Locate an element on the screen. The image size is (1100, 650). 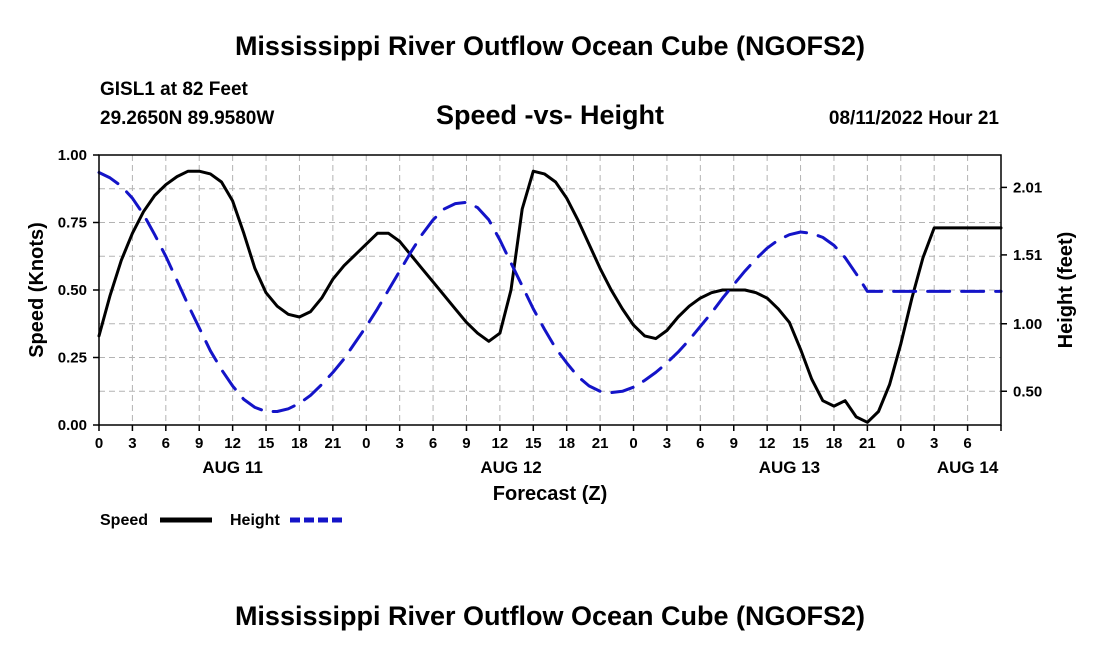
y-tick-label: 0.00 is located at coordinates (72, 425).